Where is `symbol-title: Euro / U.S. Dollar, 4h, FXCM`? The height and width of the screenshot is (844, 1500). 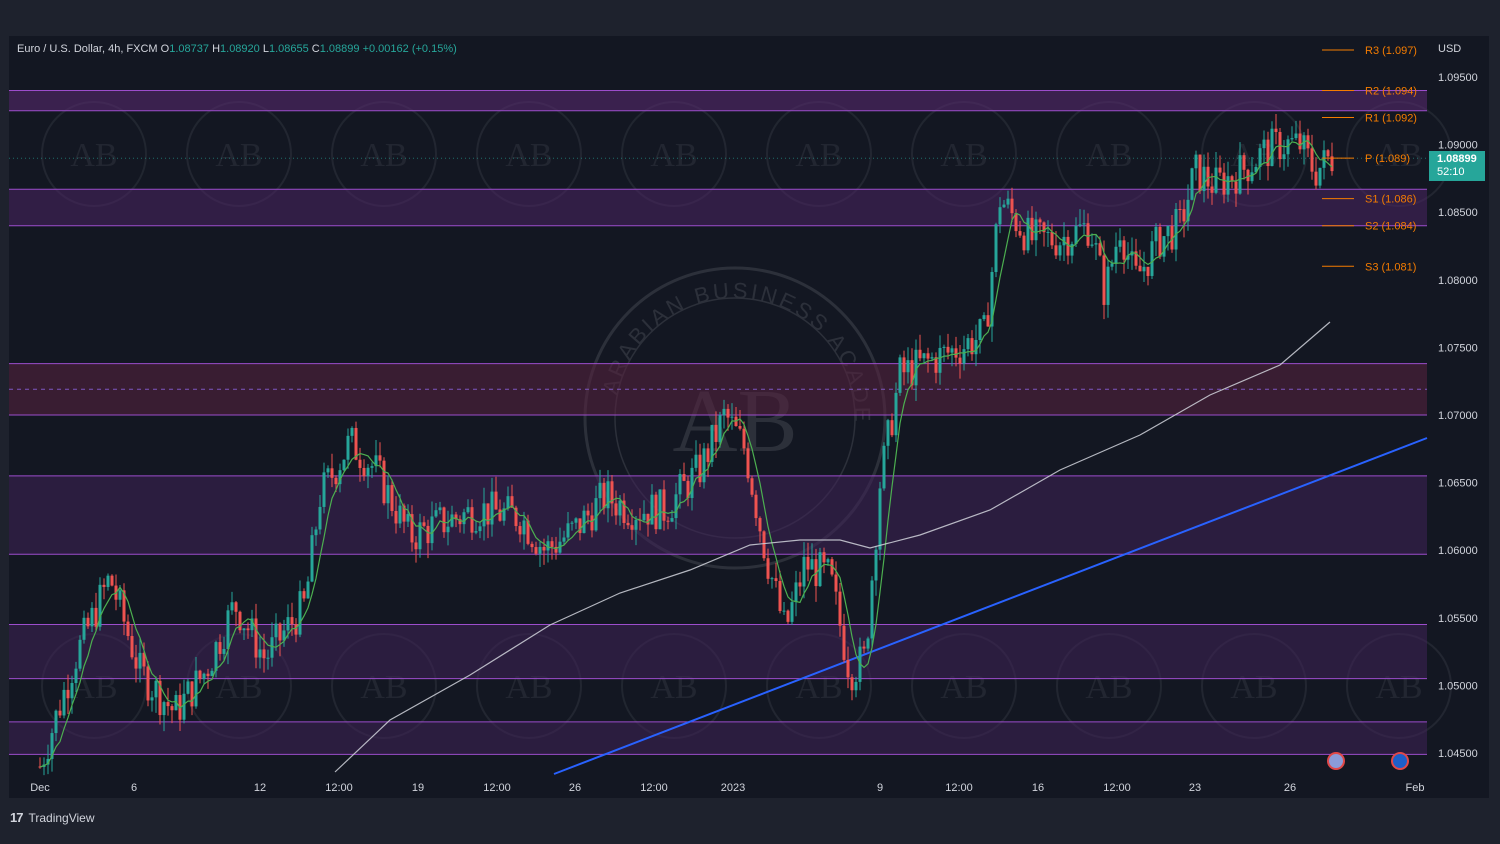
symbol-title: Euro / U.S. Dollar, 4h, FXCM is located at coordinates (87, 49).